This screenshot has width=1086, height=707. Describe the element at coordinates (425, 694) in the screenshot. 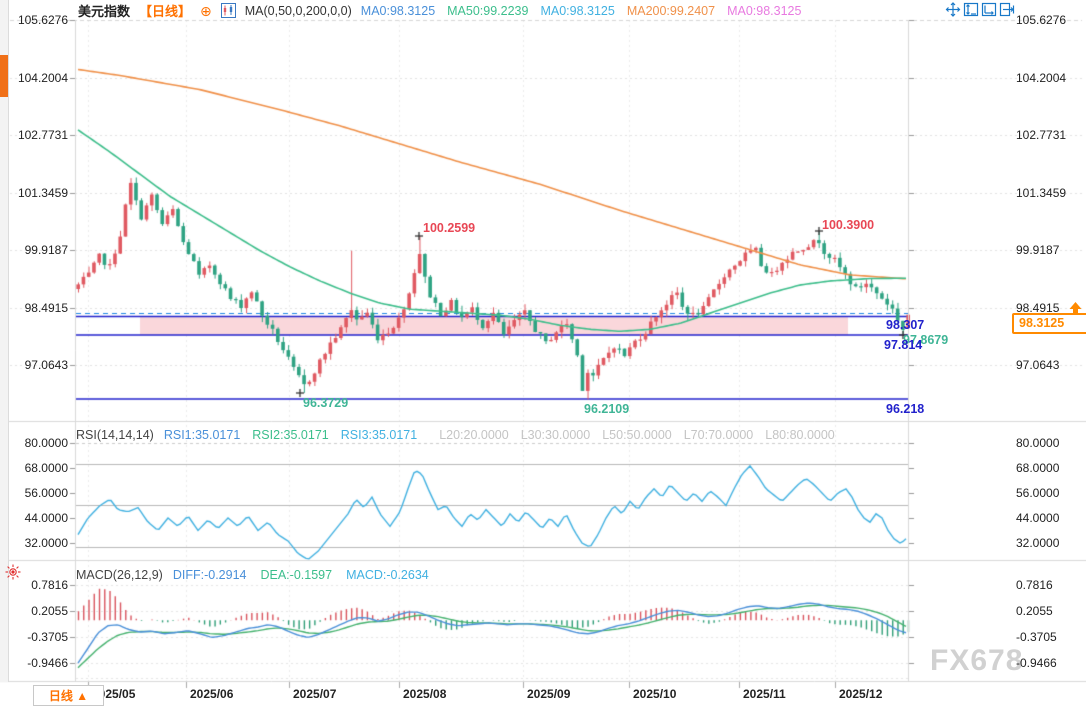

I see `date-axis-label: 2025/08` at that location.